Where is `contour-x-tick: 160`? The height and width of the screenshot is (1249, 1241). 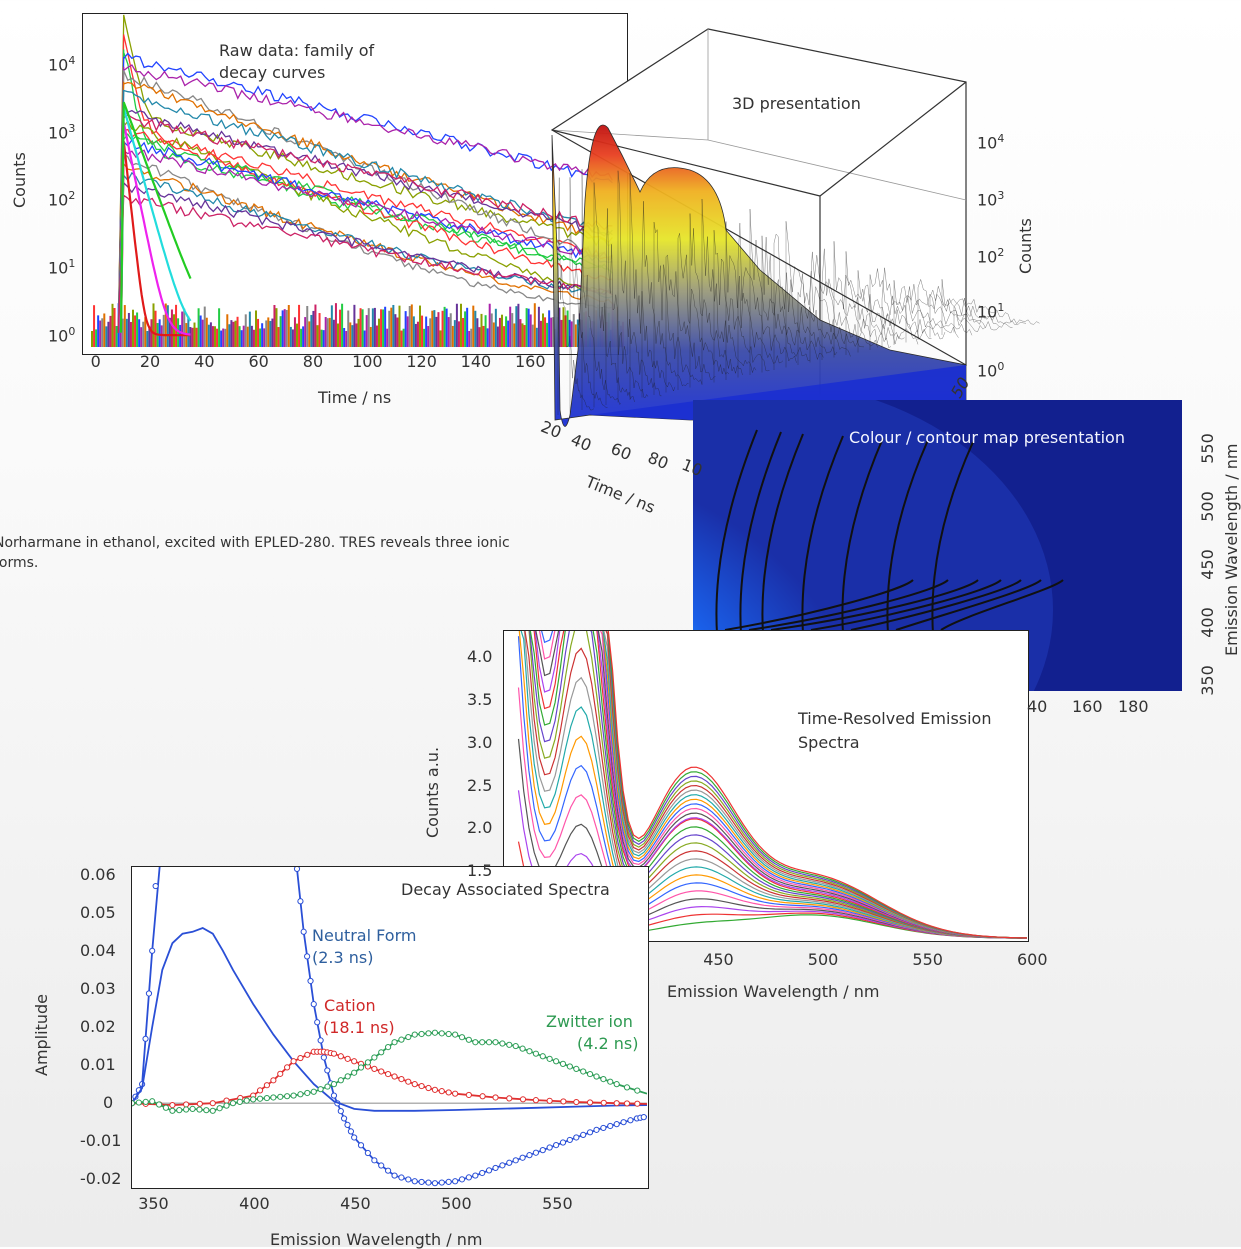 contour-x-tick: 160 is located at coordinates (1087, 706).